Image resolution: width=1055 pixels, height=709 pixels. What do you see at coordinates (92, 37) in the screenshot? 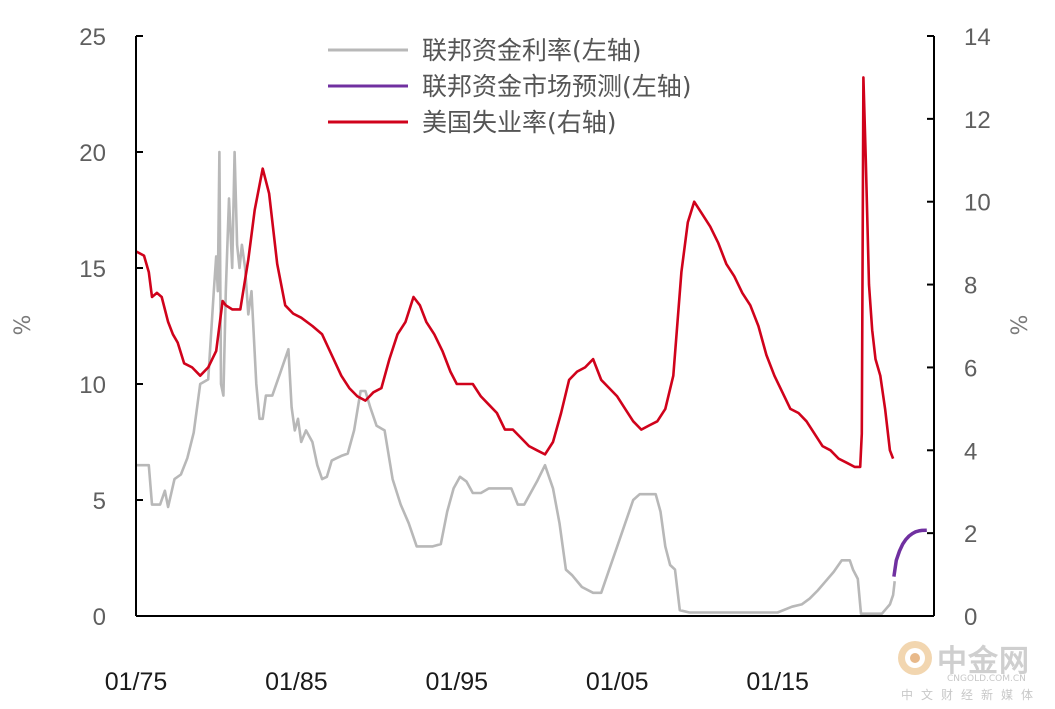
I see `y-left-tick-label: 25` at bounding box center [92, 37].